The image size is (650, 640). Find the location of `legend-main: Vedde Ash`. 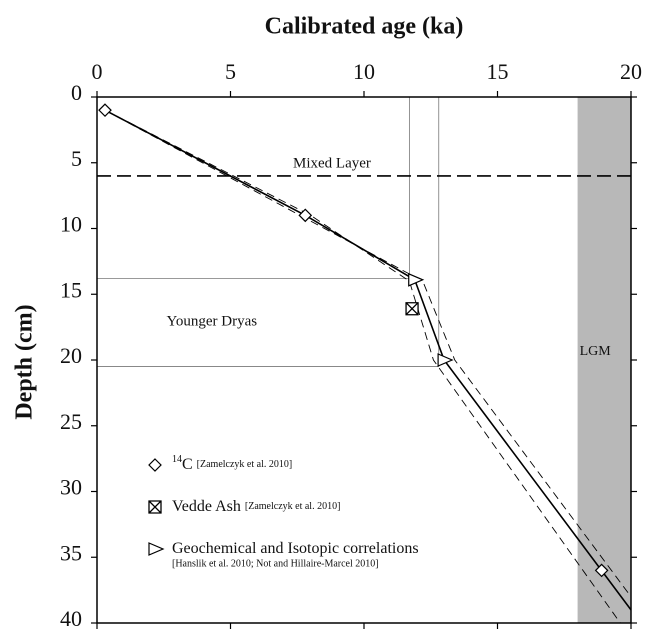

legend-main: Vedde Ash is located at coordinates (206, 506).